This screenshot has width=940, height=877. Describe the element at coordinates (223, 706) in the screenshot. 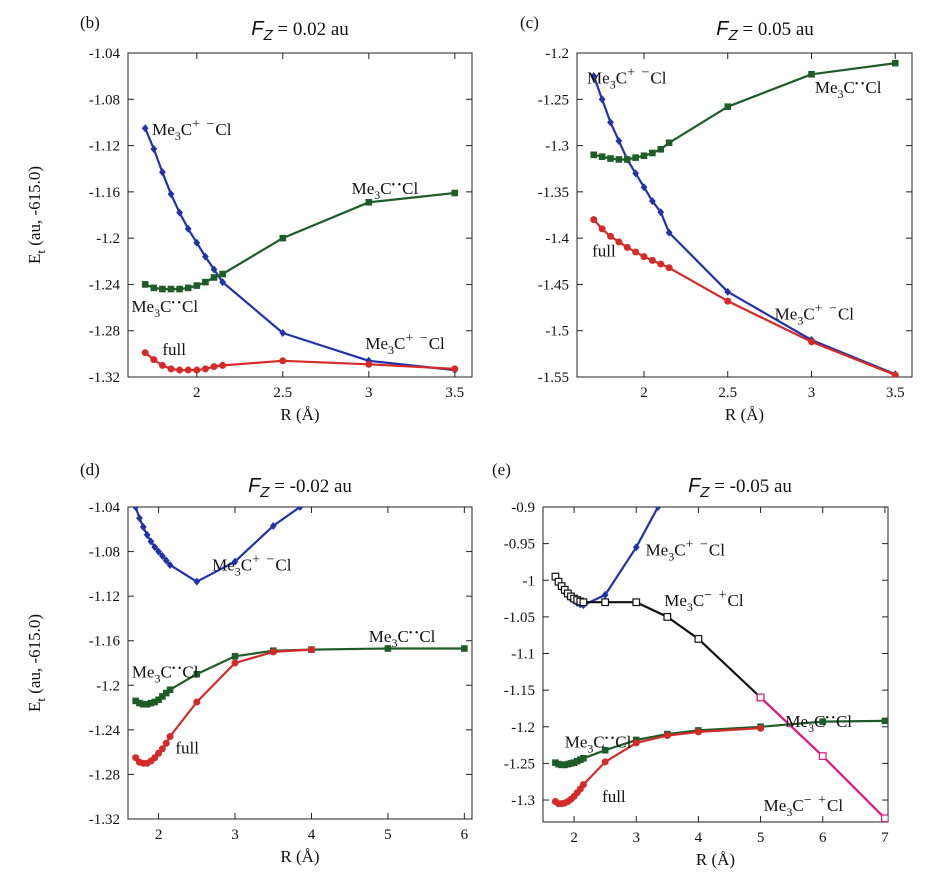

I see `data-series-red` at that location.